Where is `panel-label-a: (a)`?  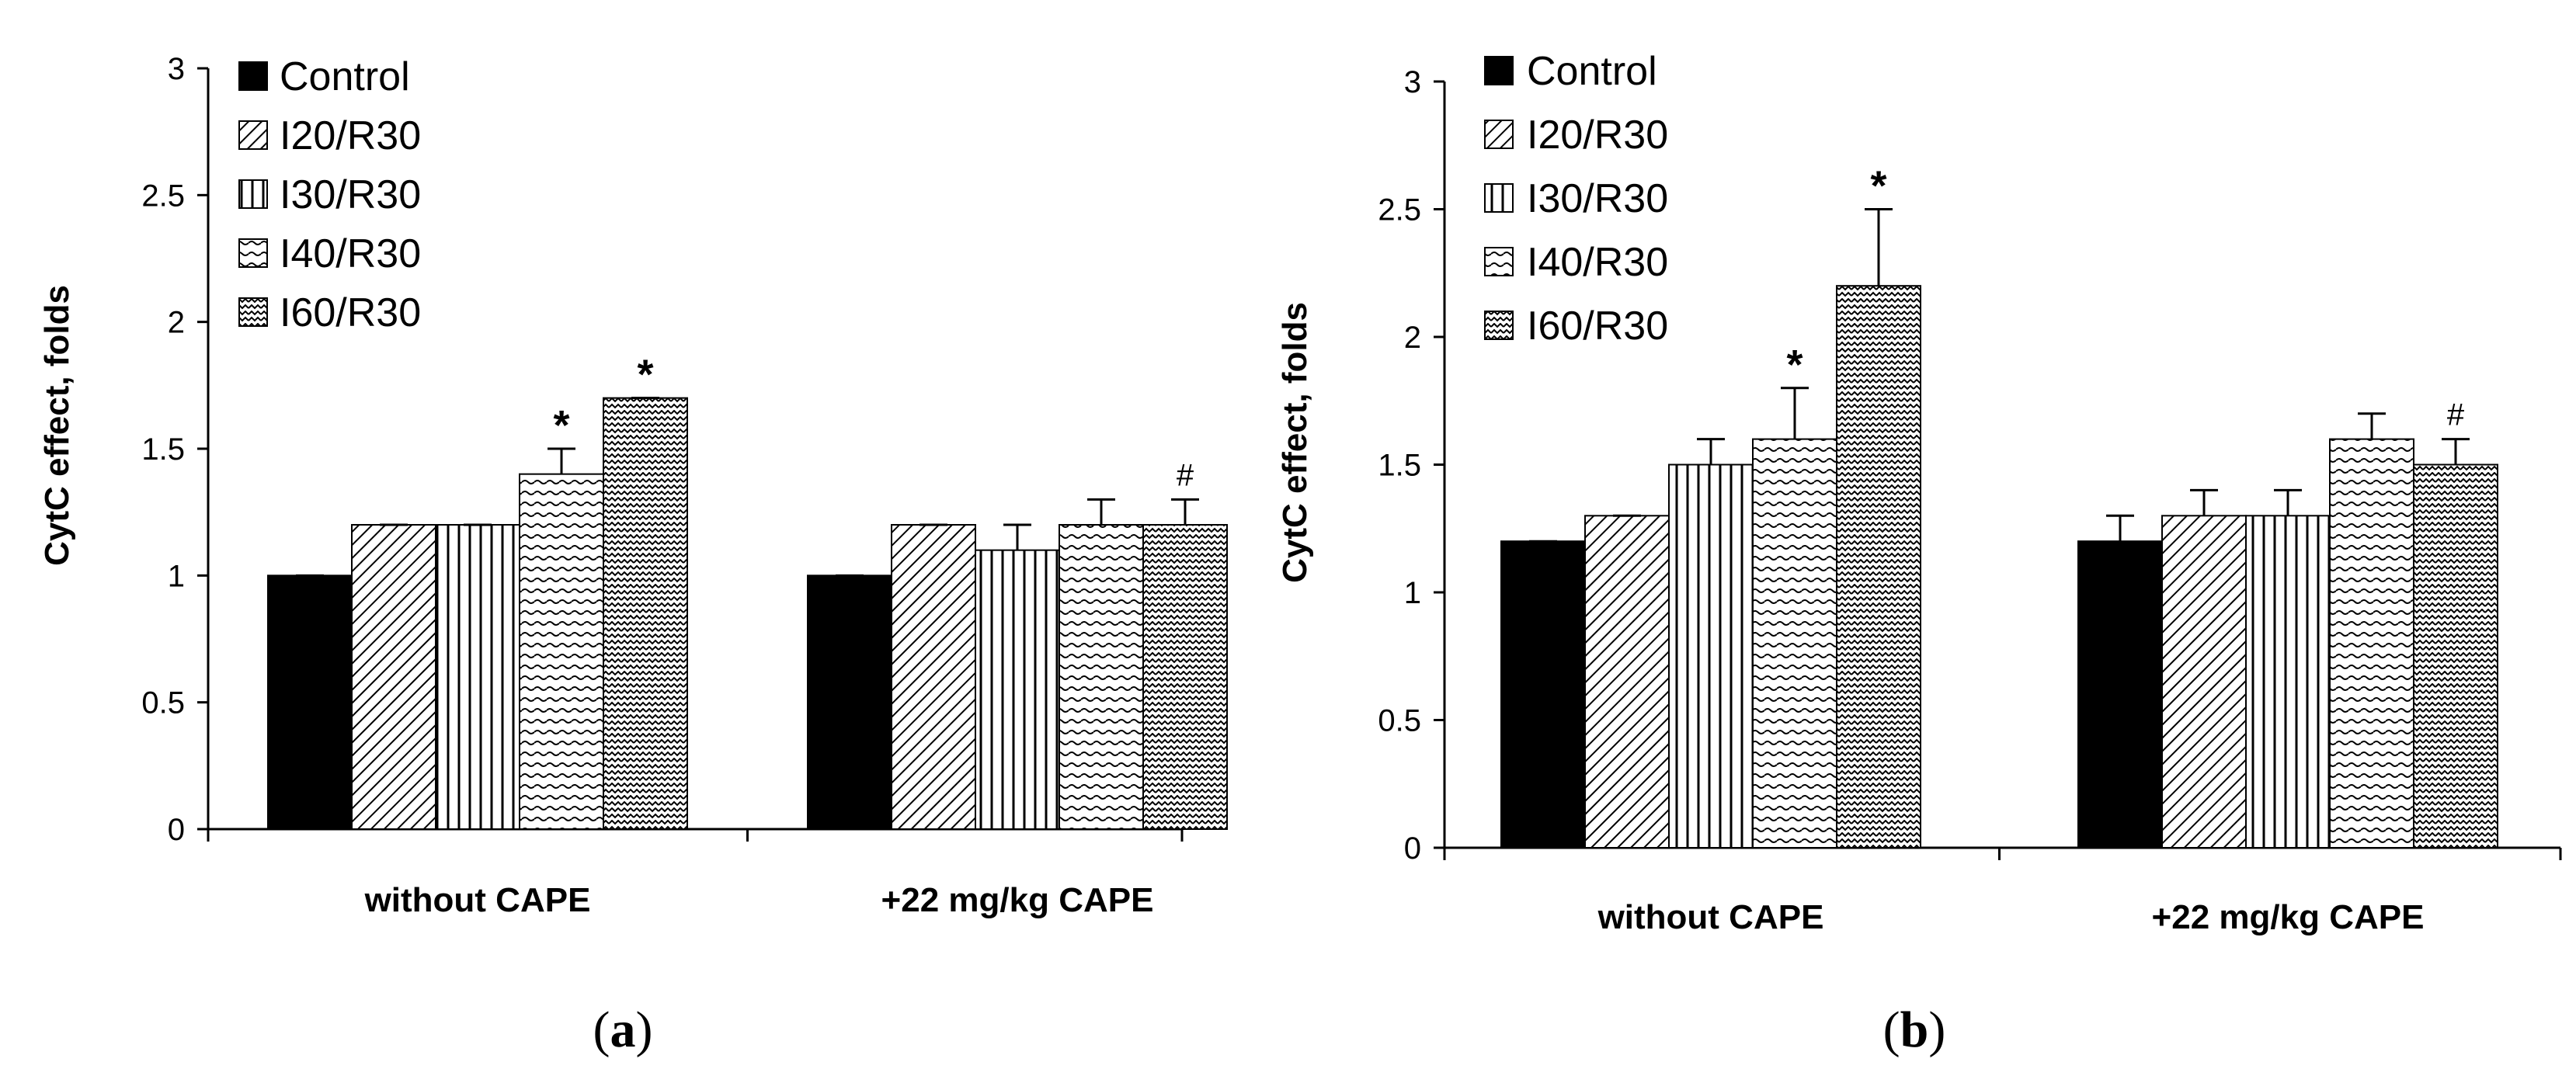 panel-label-a: (a) is located at coordinates (623, 1029).